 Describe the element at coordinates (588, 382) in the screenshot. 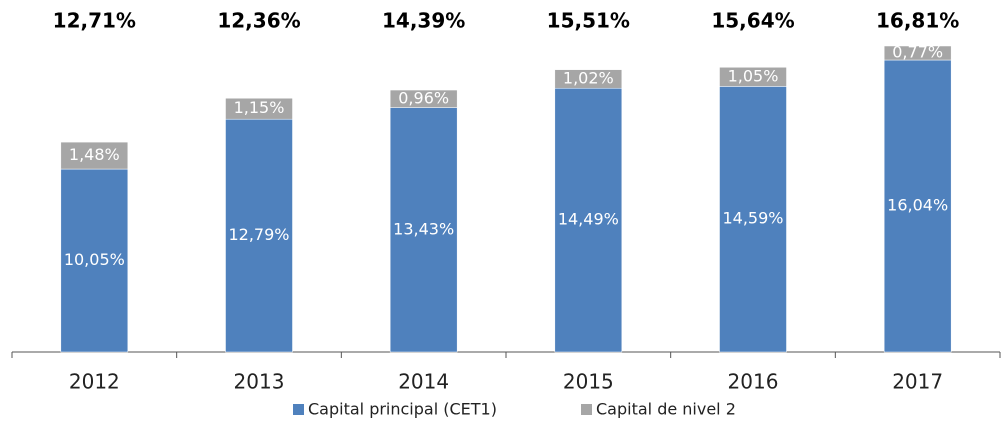

I see `x-tick-label: 2015` at that location.